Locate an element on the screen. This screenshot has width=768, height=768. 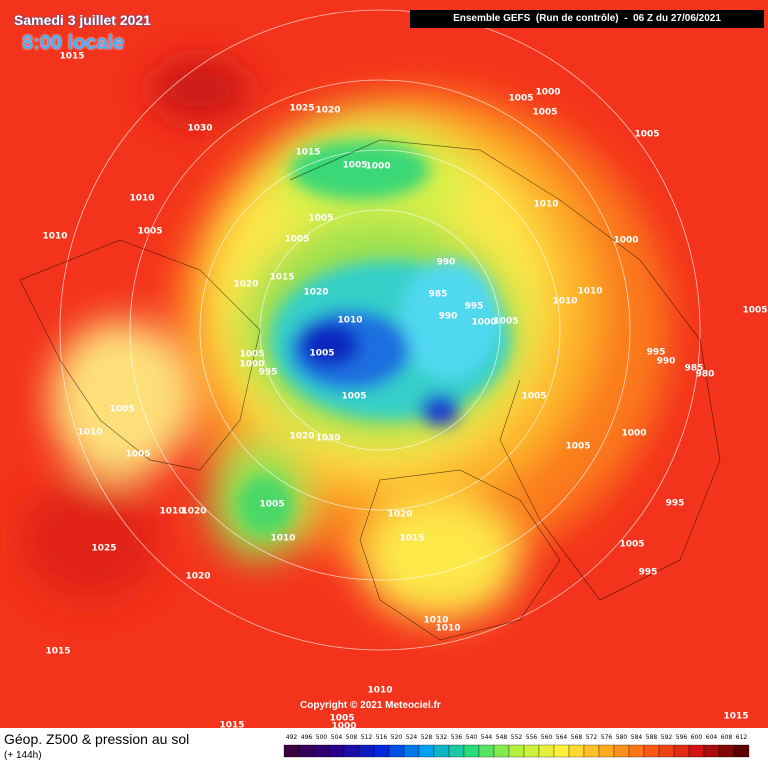
footer-title: Géop. Z500 & pression au sol is located at coordinates (97, 739).